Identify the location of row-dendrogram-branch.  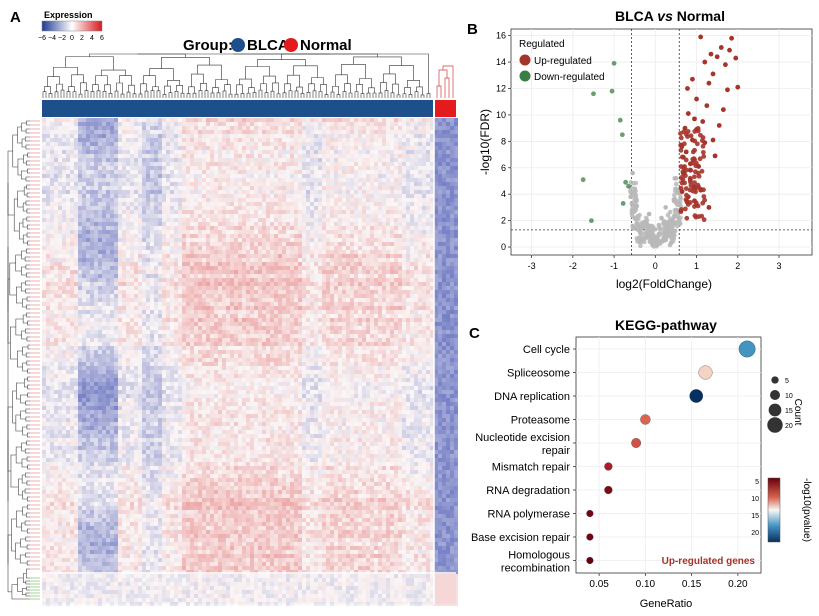
(27, 594).